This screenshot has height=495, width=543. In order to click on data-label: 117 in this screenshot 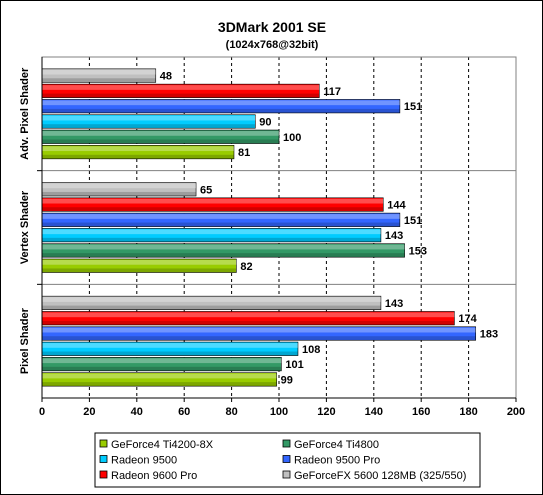, I will do `click(332, 92)`.